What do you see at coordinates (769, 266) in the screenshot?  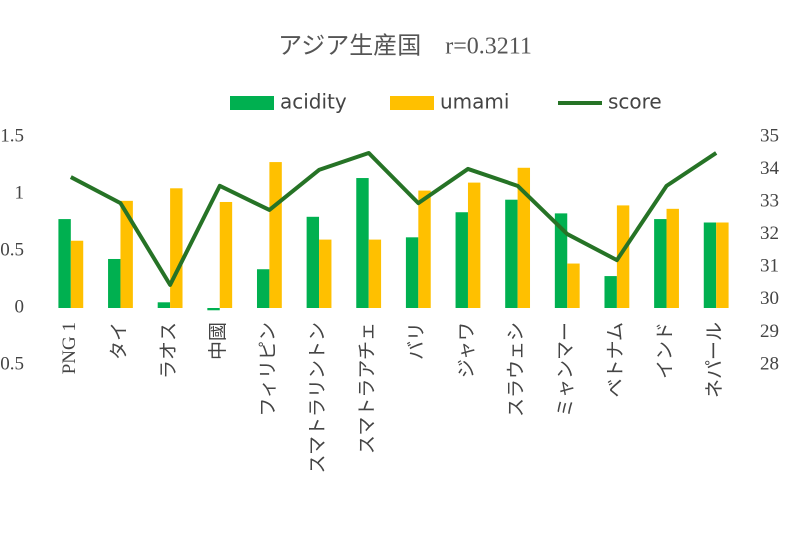 I see `y2-tick-label: 31` at bounding box center [769, 266].